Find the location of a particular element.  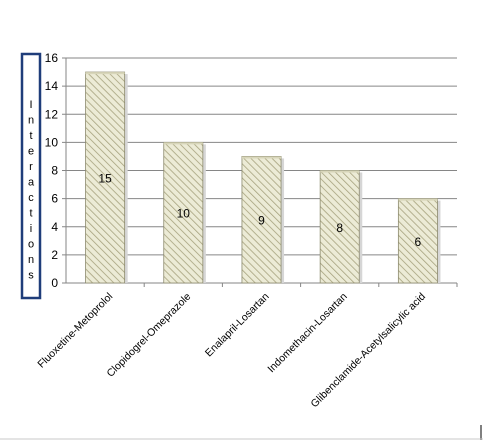

y-tick-label: 0 is located at coordinates (54, 283).